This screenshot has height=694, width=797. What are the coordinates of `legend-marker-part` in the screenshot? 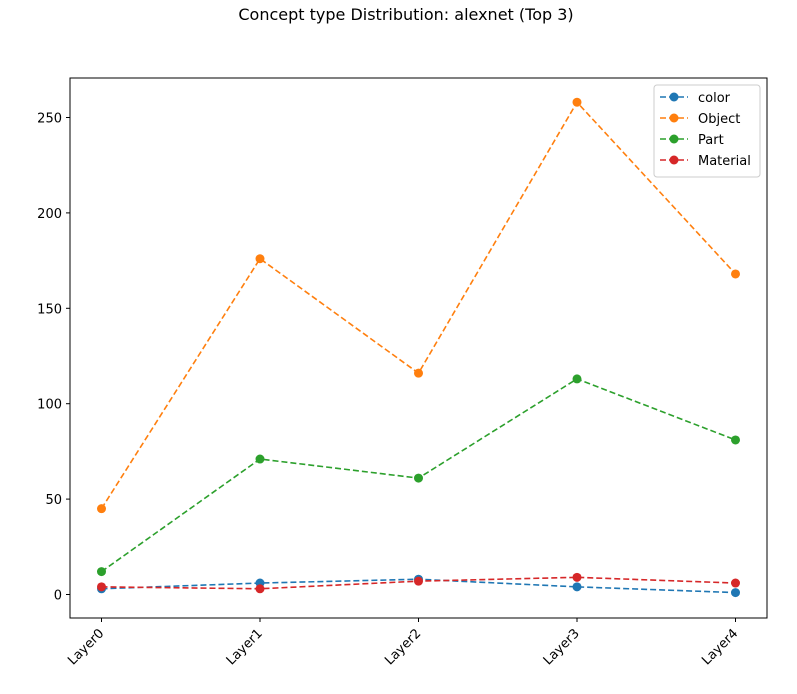 It's located at (674, 139).